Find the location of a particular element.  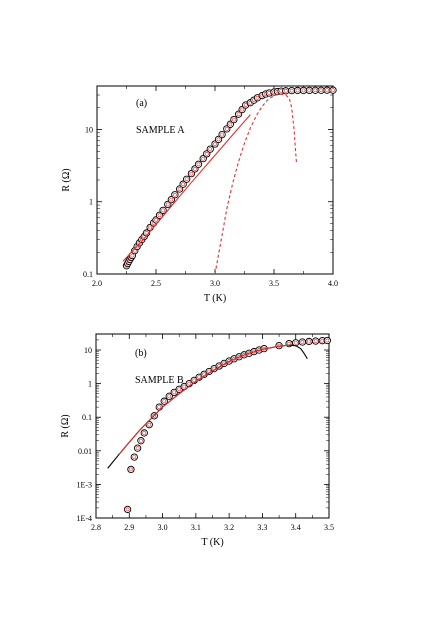

panel-b-x-tick-label: 3.5 is located at coordinates (329, 527).